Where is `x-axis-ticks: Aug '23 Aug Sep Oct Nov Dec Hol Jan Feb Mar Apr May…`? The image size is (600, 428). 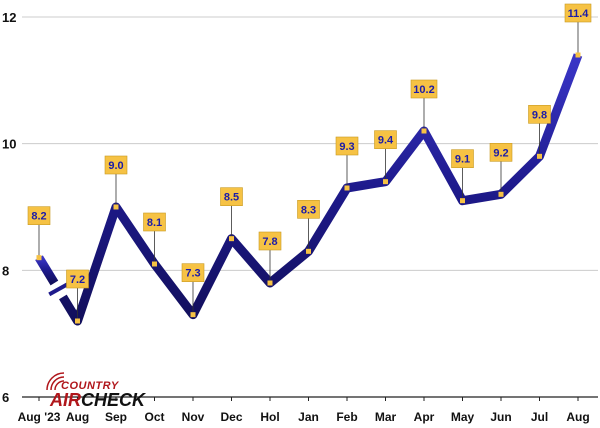 x-axis-ticks: Aug '23 Aug Sep Oct Nov Dec Hol Jan Feb Mar Apr May… is located at coordinates (304, 410).